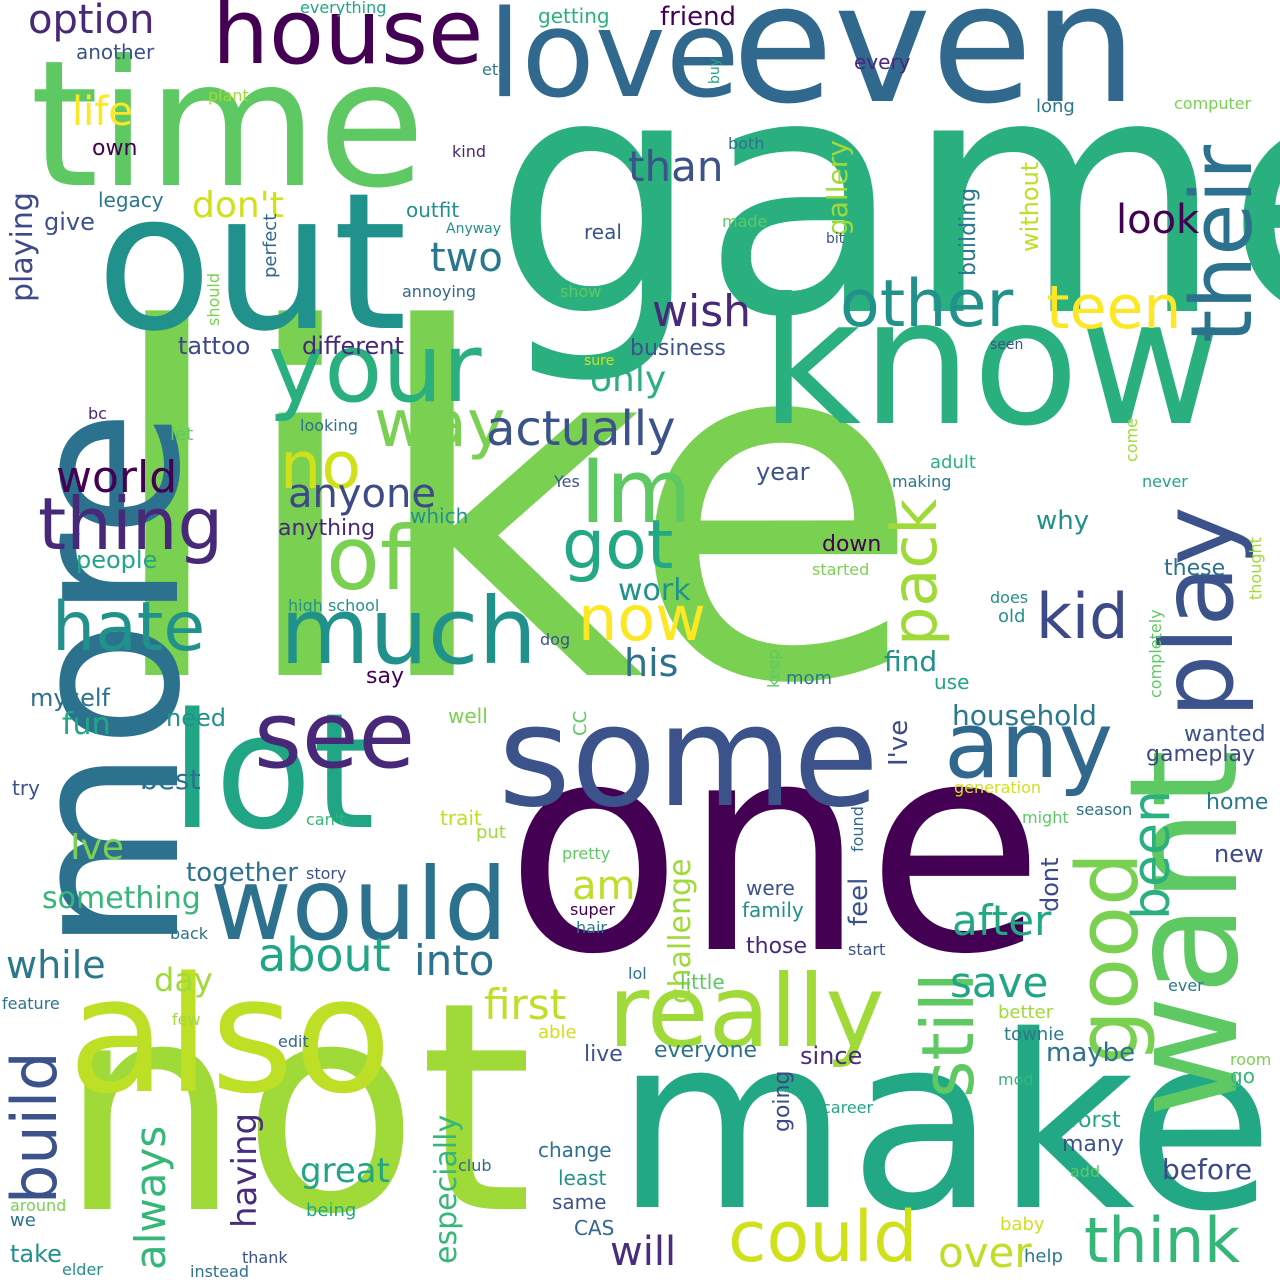 The image size is (1280, 1280). I want to click on word-least: least, so click(582, 1178).